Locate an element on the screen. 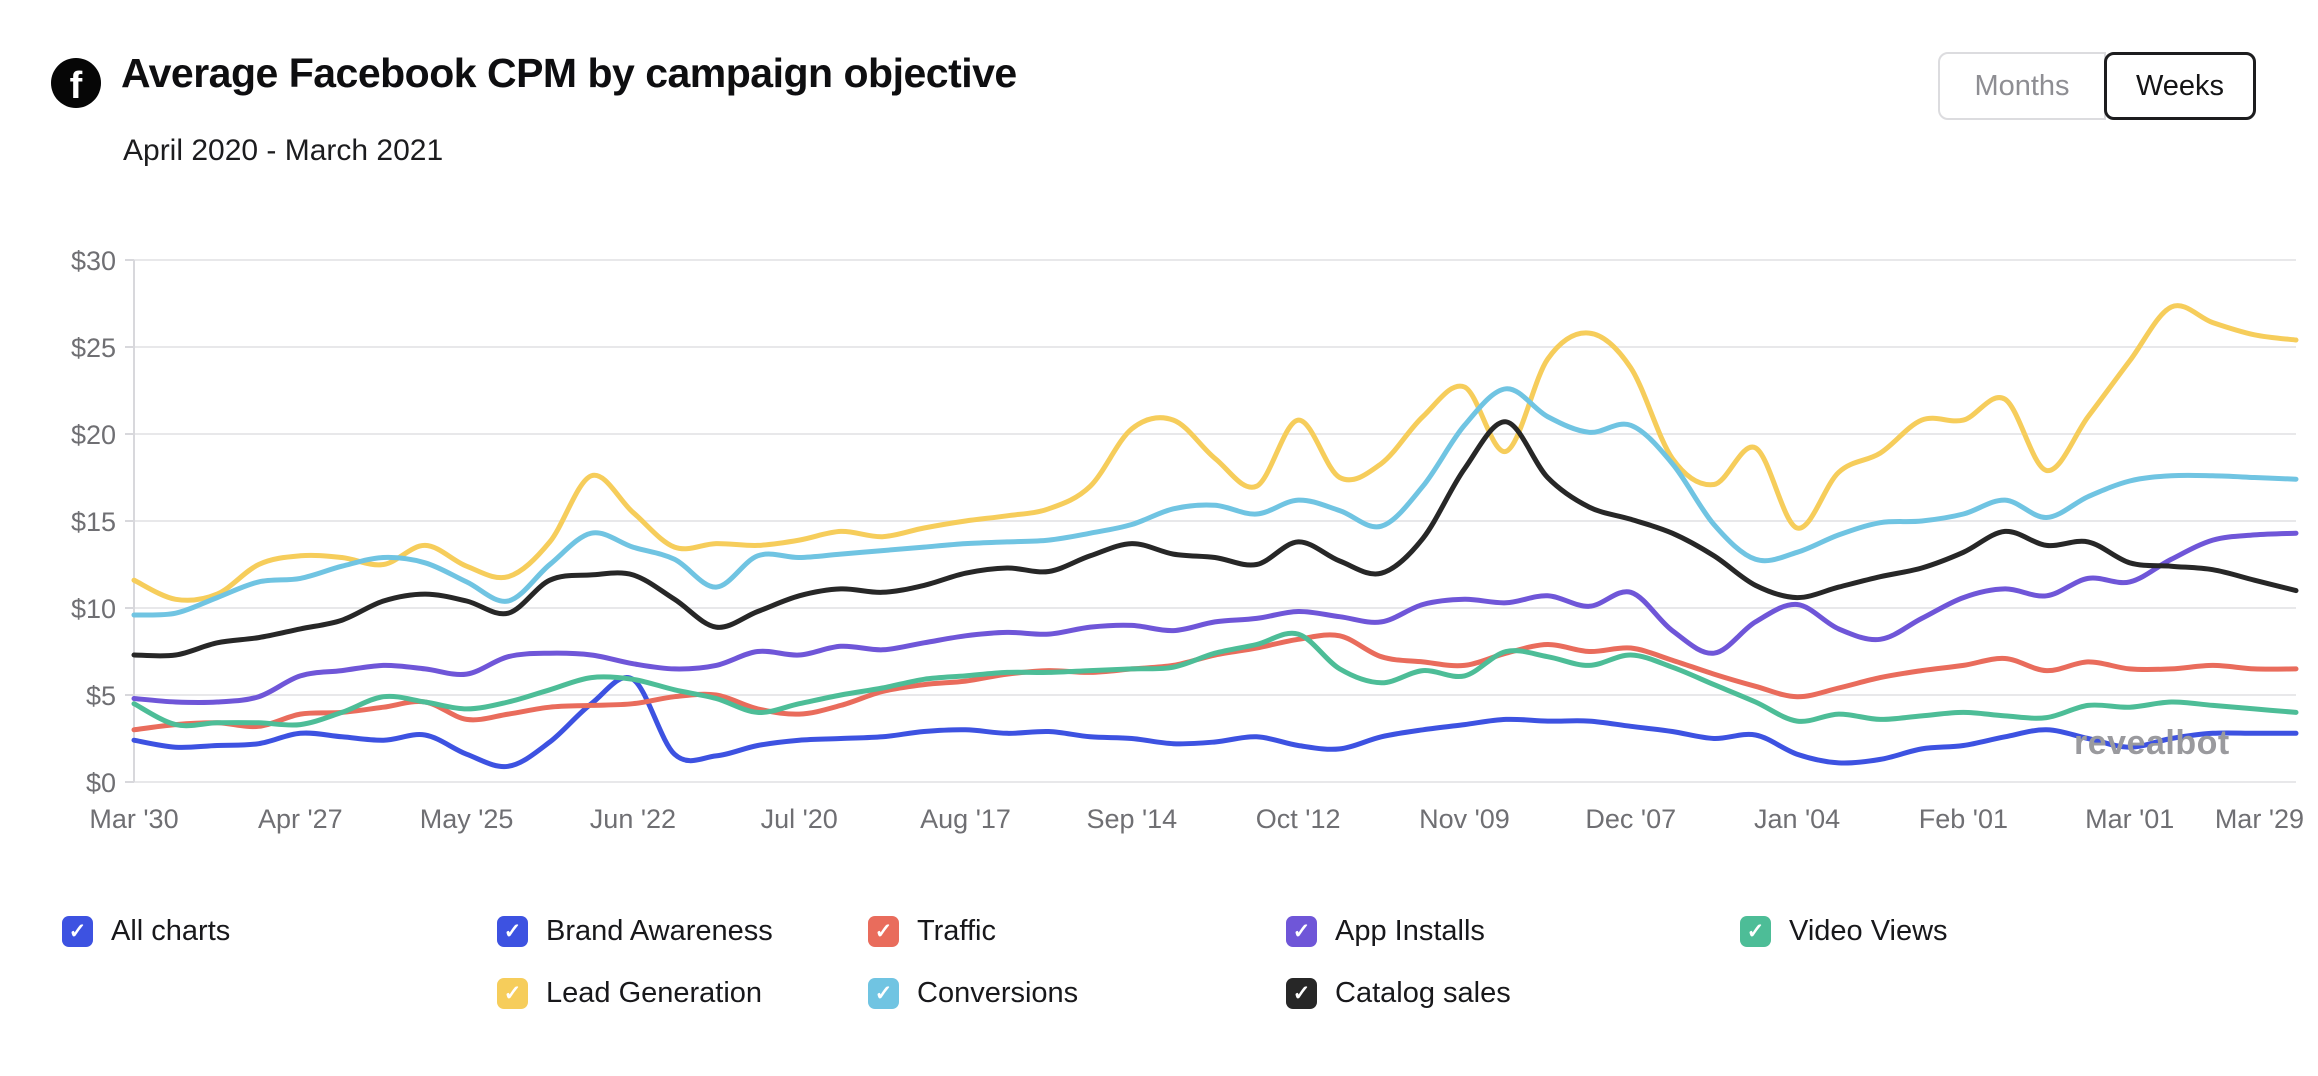 Image resolution: width=2318 pixels, height=1076 pixels. legend-checkbox-all-charts: ✓ All charts is located at coordinates (146, 931).